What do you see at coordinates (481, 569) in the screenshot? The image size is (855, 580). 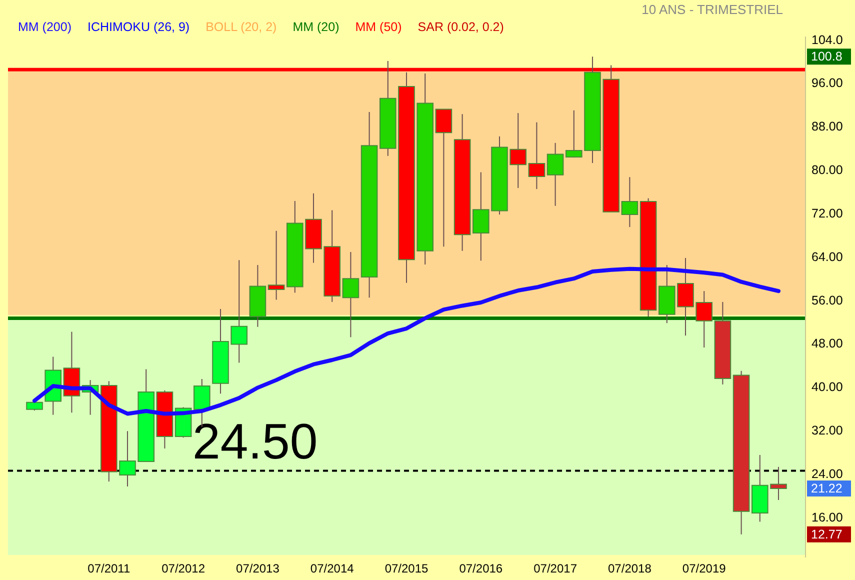 I see `x-tick-label: 07/2016` at bounding box center [481, 569].